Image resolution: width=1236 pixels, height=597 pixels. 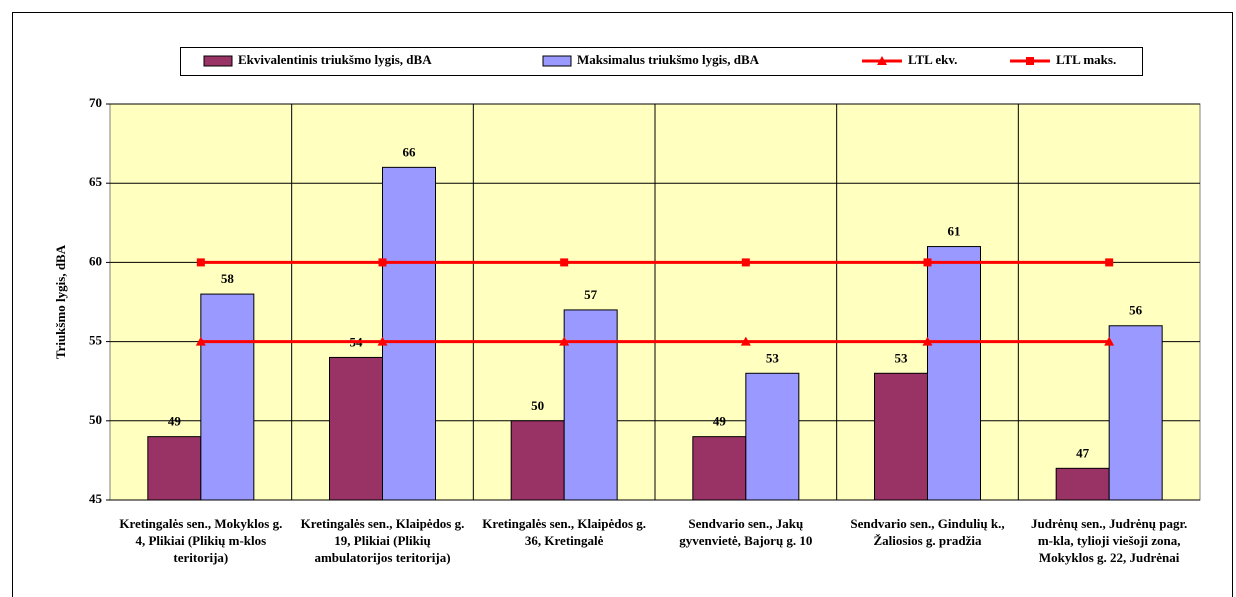 I want to click on data-label: 66, so click(x=410, y=151).